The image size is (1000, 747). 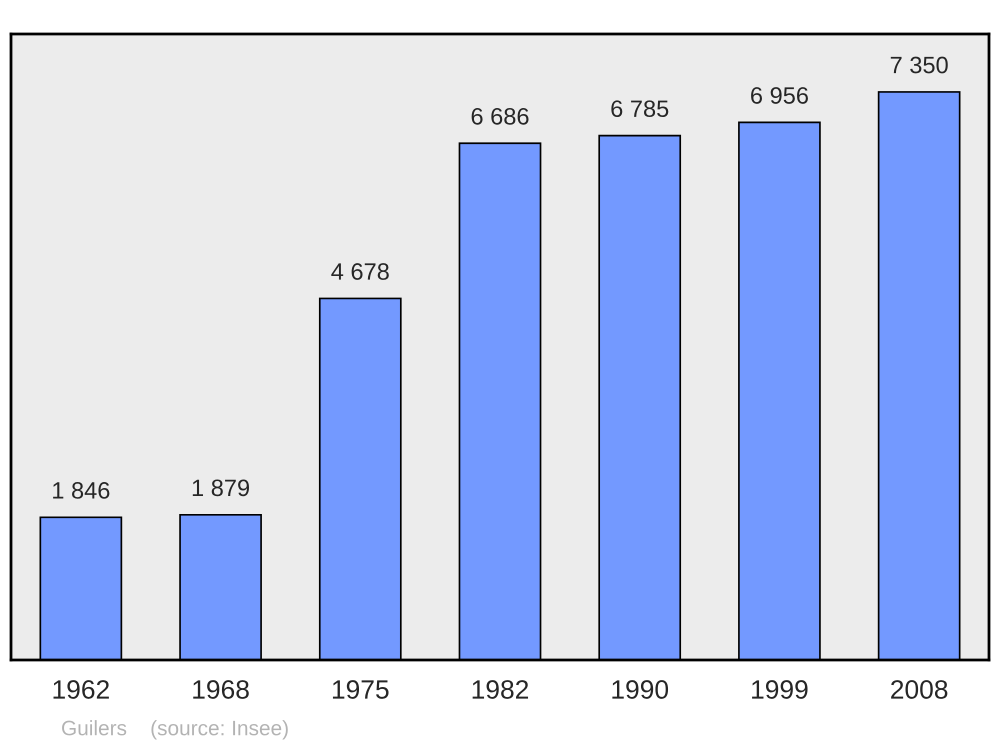 What do you see at coordinates (360, 689) in the screenshot?
I see `x-tick-label: 1975` at bounding box center [360, 689].